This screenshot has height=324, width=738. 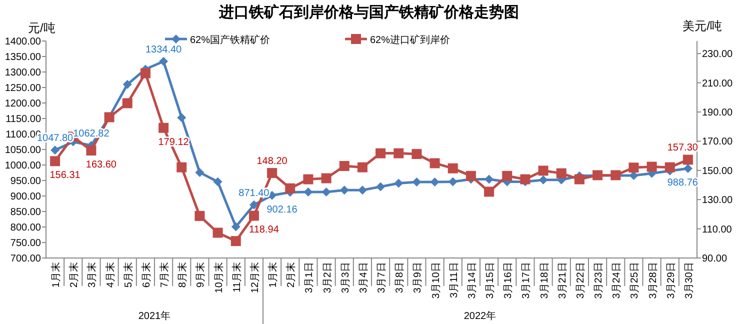 What do you see at coordinates (400, 278) in the screenshot?
I see `x-tick-label: 3月8日` at bounding box center [400, 278].